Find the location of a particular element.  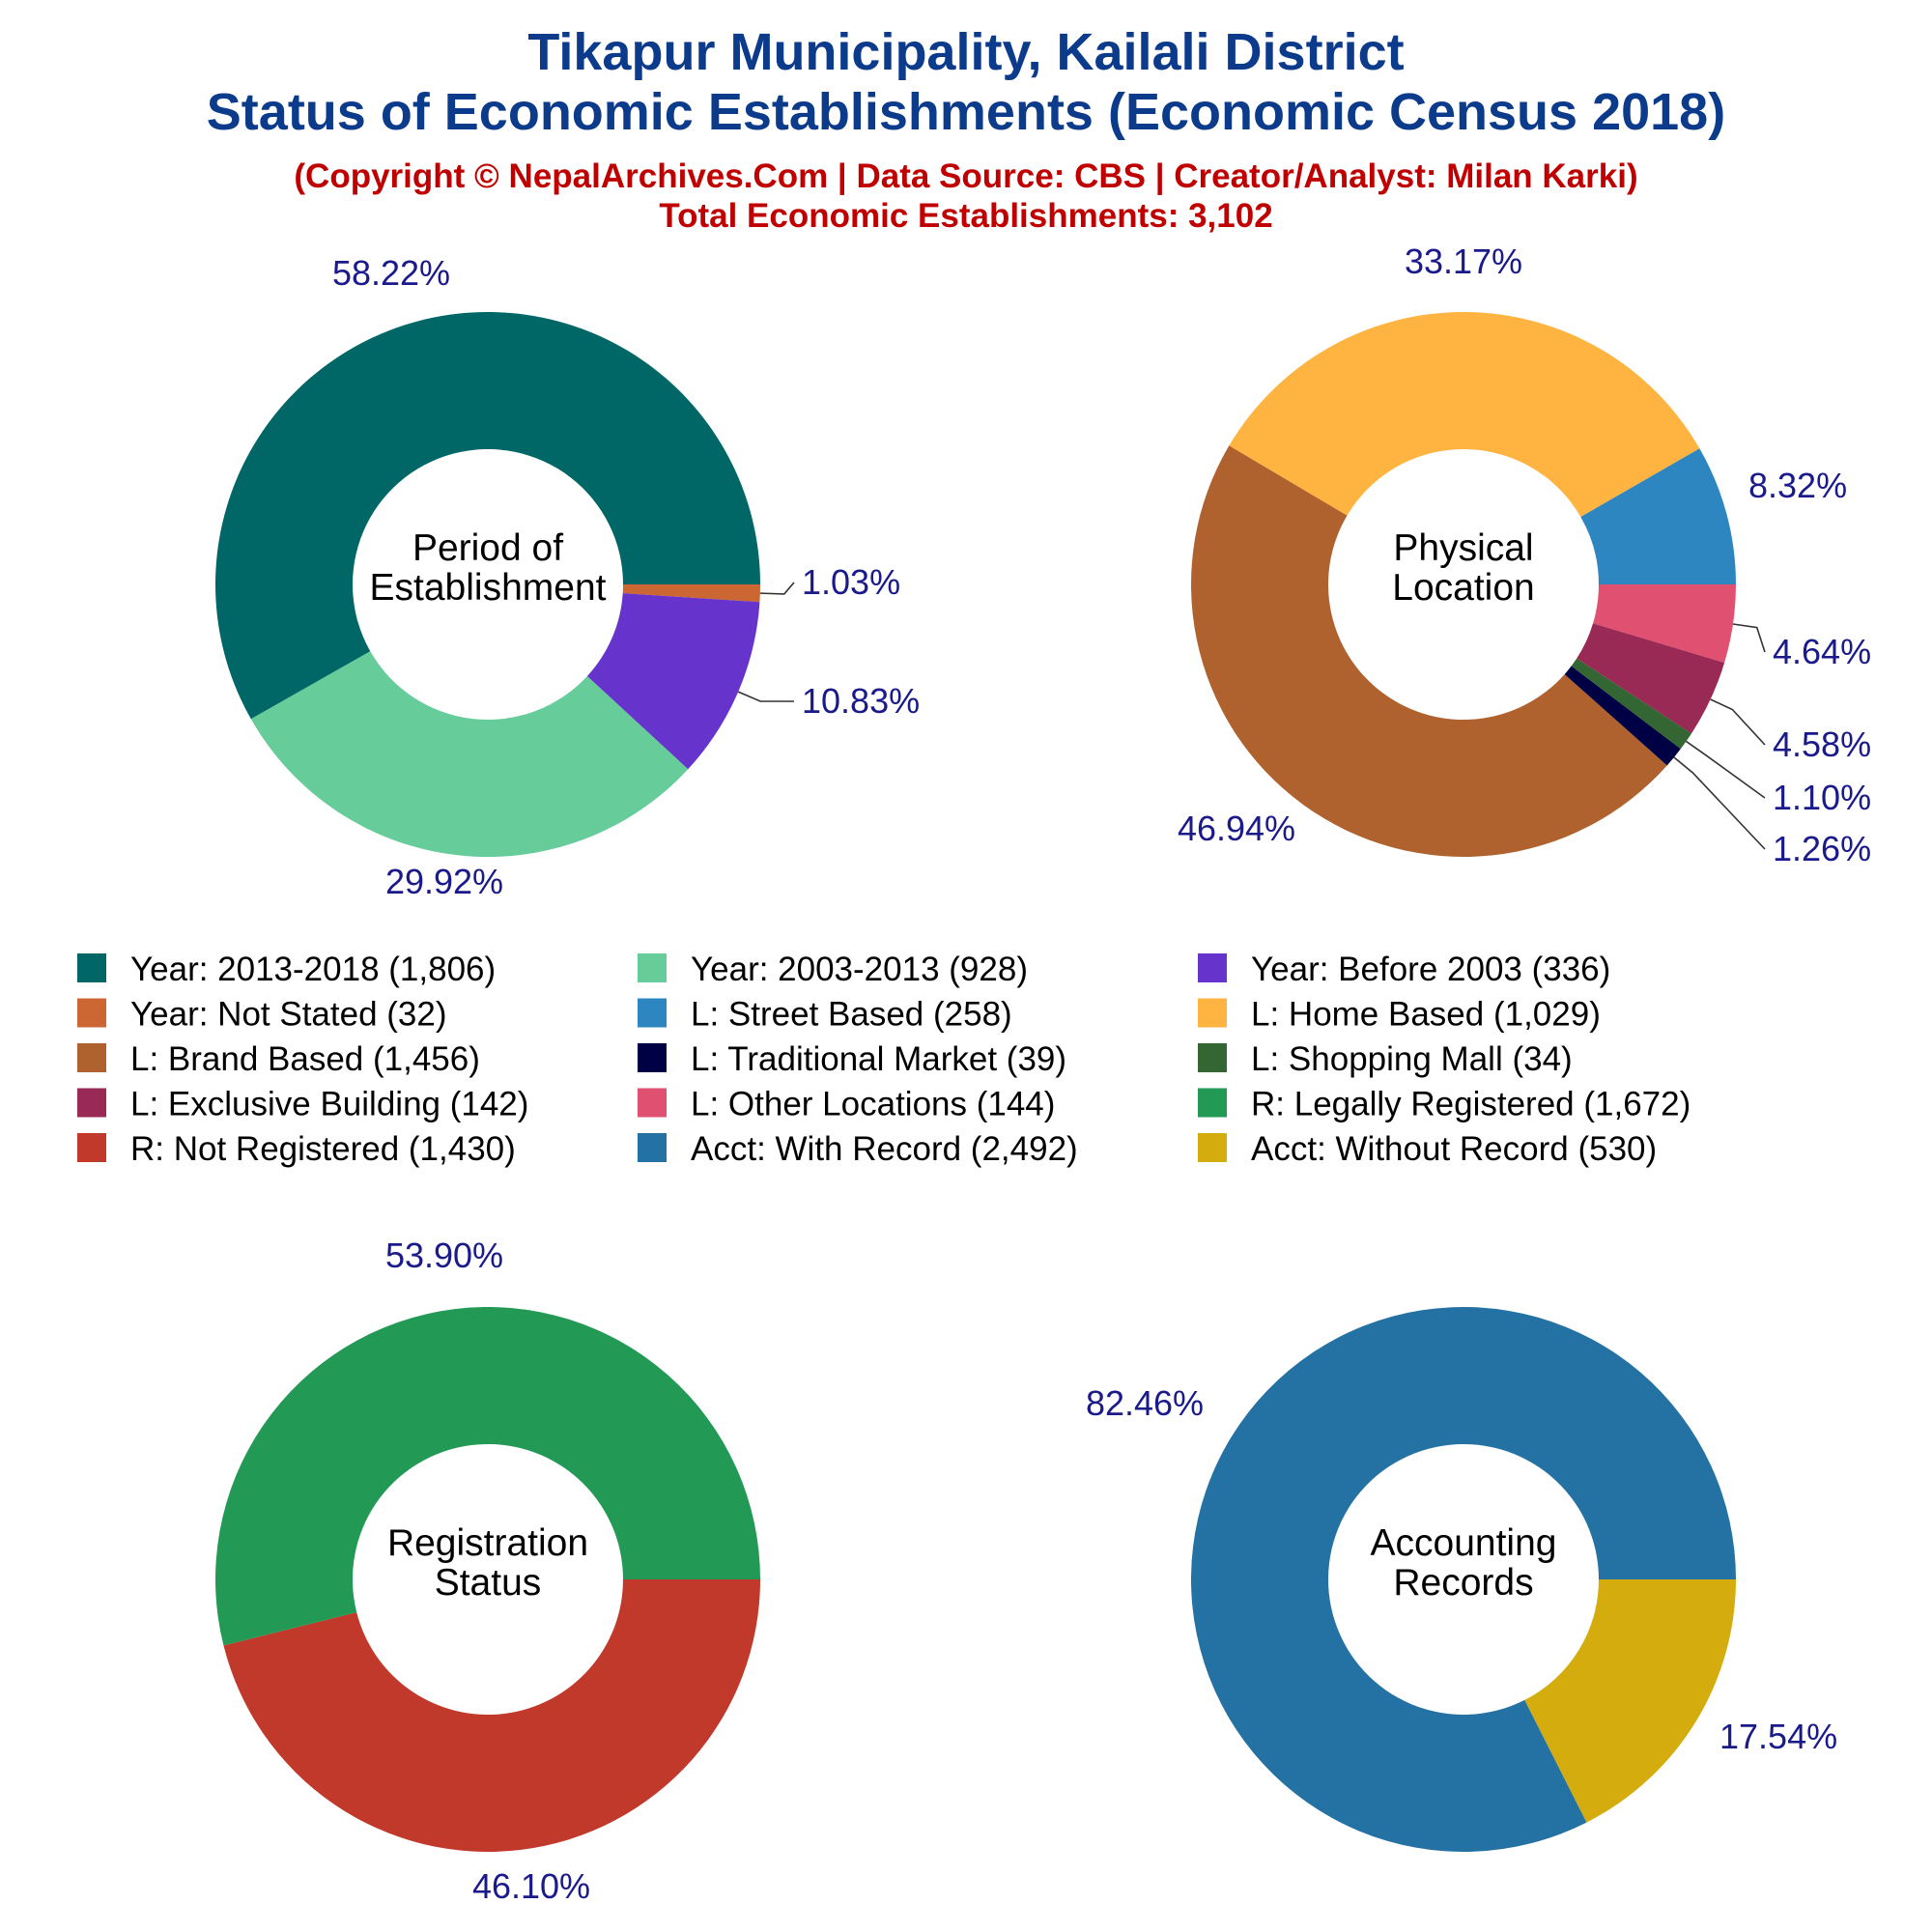

center-label-line-1: Physical is located at coordinates (1463, 548).